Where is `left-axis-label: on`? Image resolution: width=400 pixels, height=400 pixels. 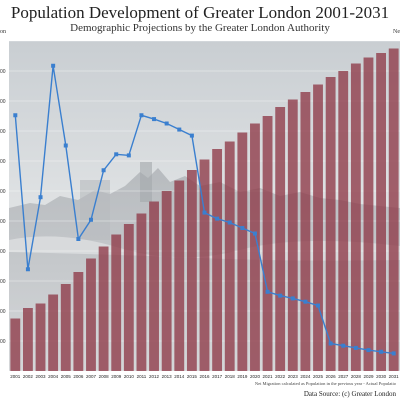
left-axis-label: on is located at coordinates (3, 32).